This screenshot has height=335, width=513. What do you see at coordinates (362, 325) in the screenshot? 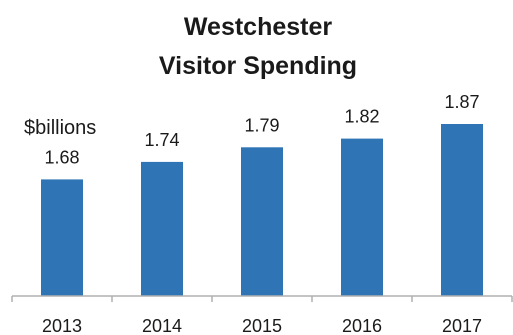
I see `x-tick-label-2016: 2016` at bounding box center [362, 325].